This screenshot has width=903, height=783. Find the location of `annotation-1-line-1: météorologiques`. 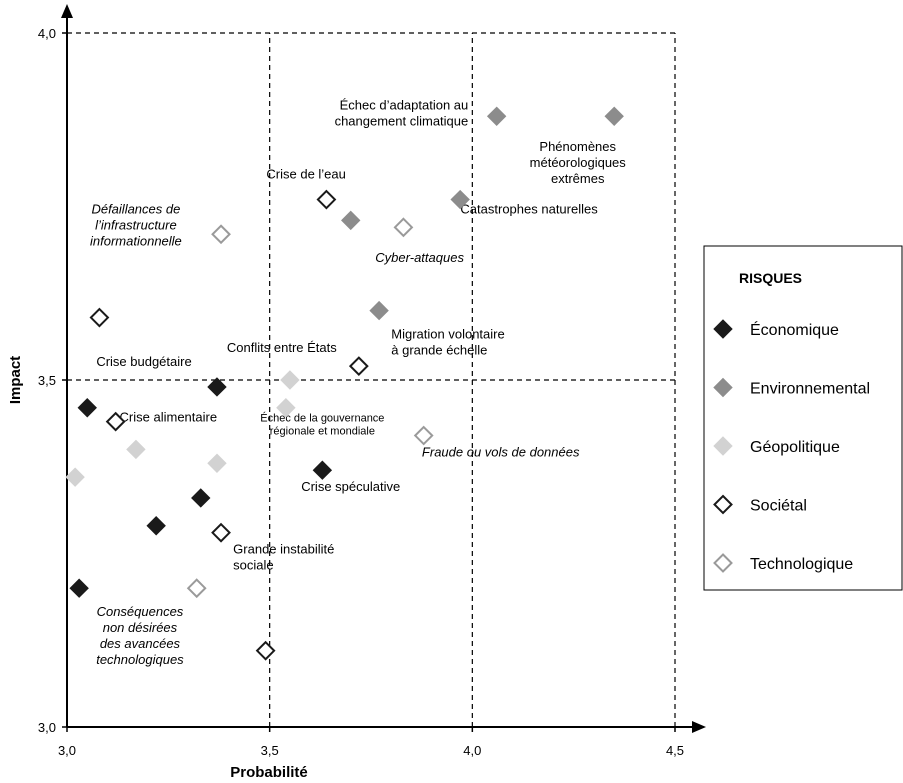

annotation-1-line-1: météorologiques is located at coordinates (578, 162).